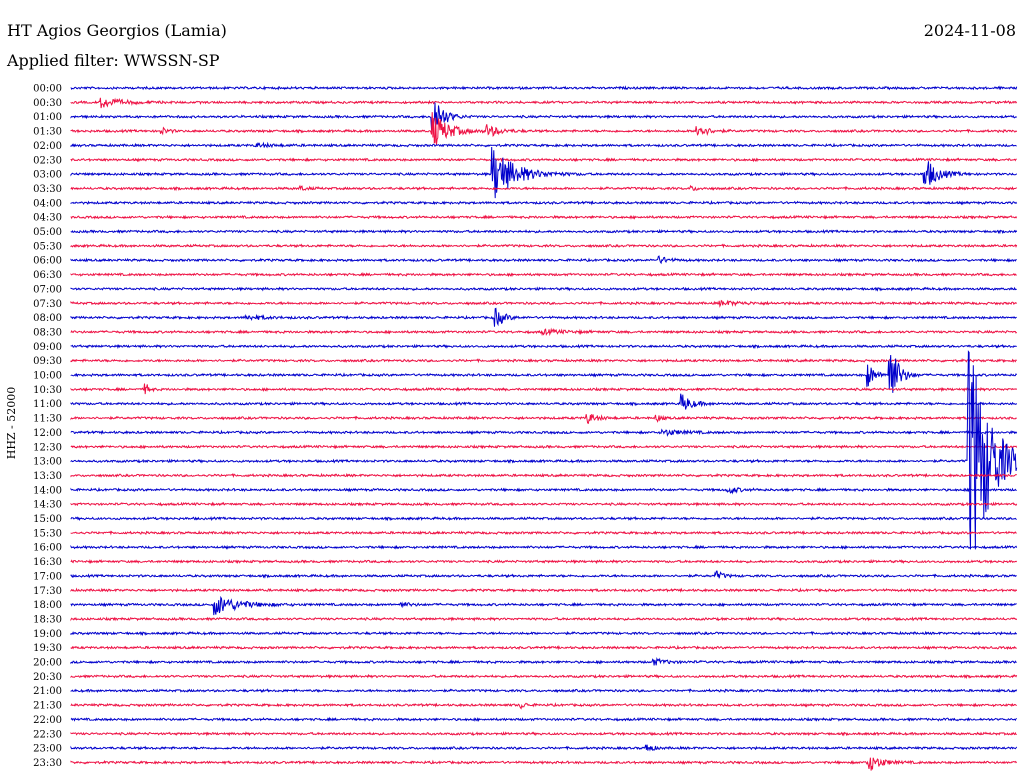 The image size is (1024, 780). What do you see at coordinates (47, 160) in the screenshot?
I see `time-tick-0230: 02:30` at bounding box center [47, 160].